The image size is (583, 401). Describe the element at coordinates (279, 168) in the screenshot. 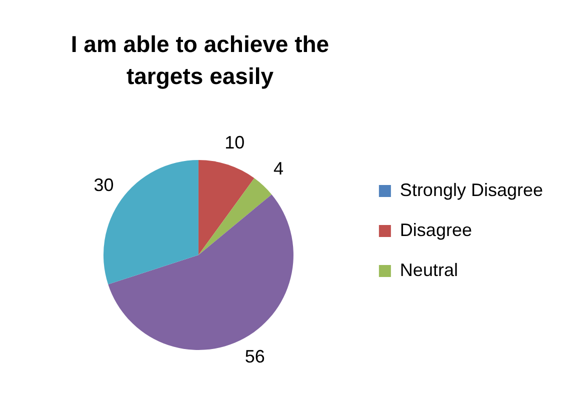

I see `data-label: 4` at that location.